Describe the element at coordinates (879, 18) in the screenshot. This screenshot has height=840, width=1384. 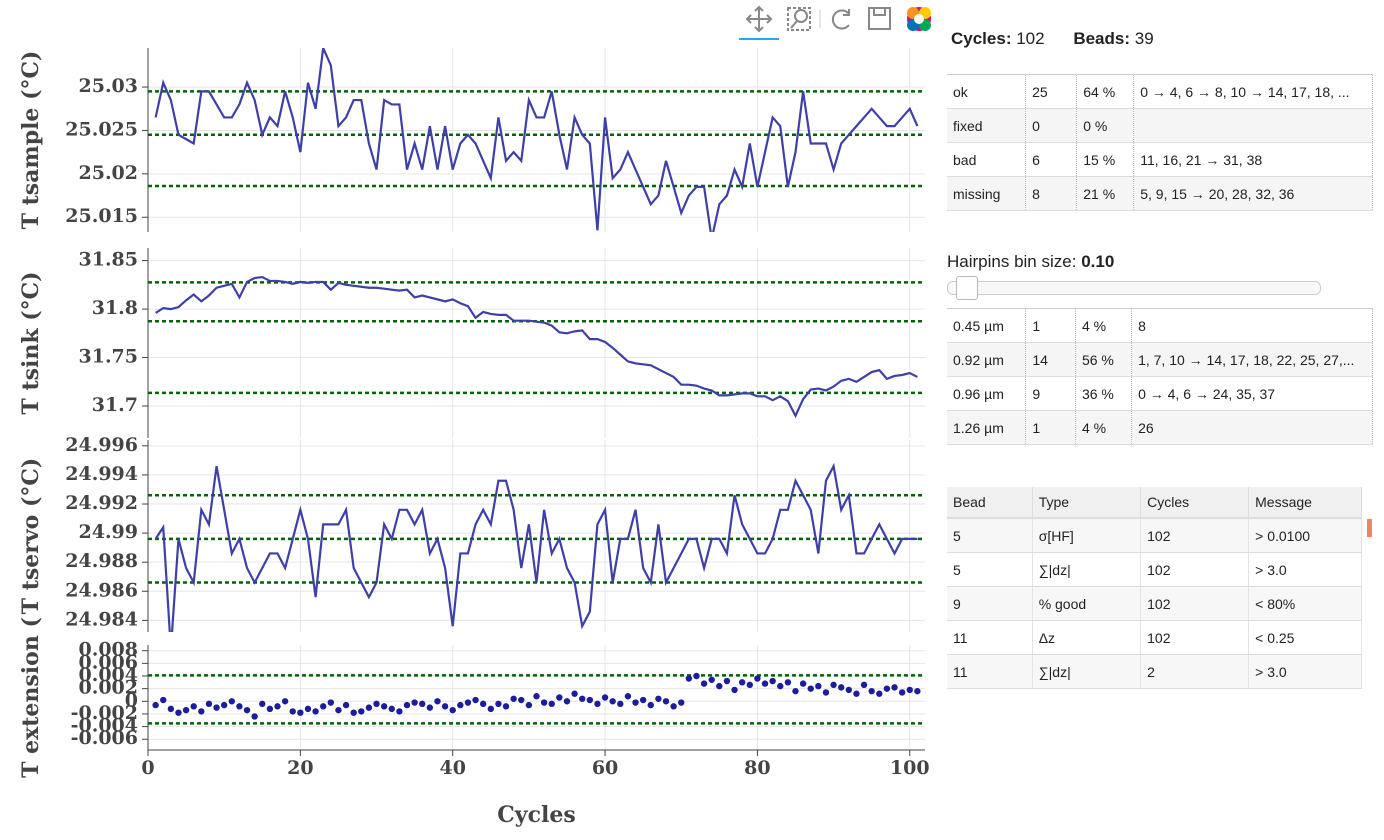
I see `save-tool` at that location.